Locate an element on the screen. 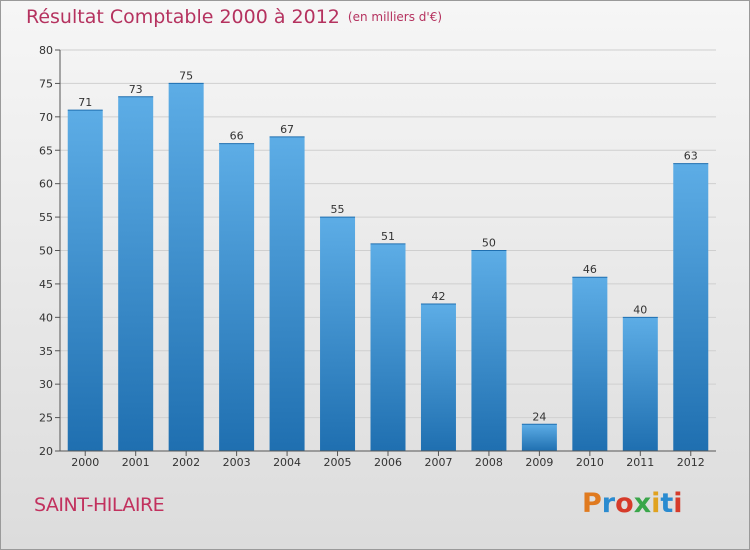  y-tick-label: 50 is located at coordinates (46, 251).